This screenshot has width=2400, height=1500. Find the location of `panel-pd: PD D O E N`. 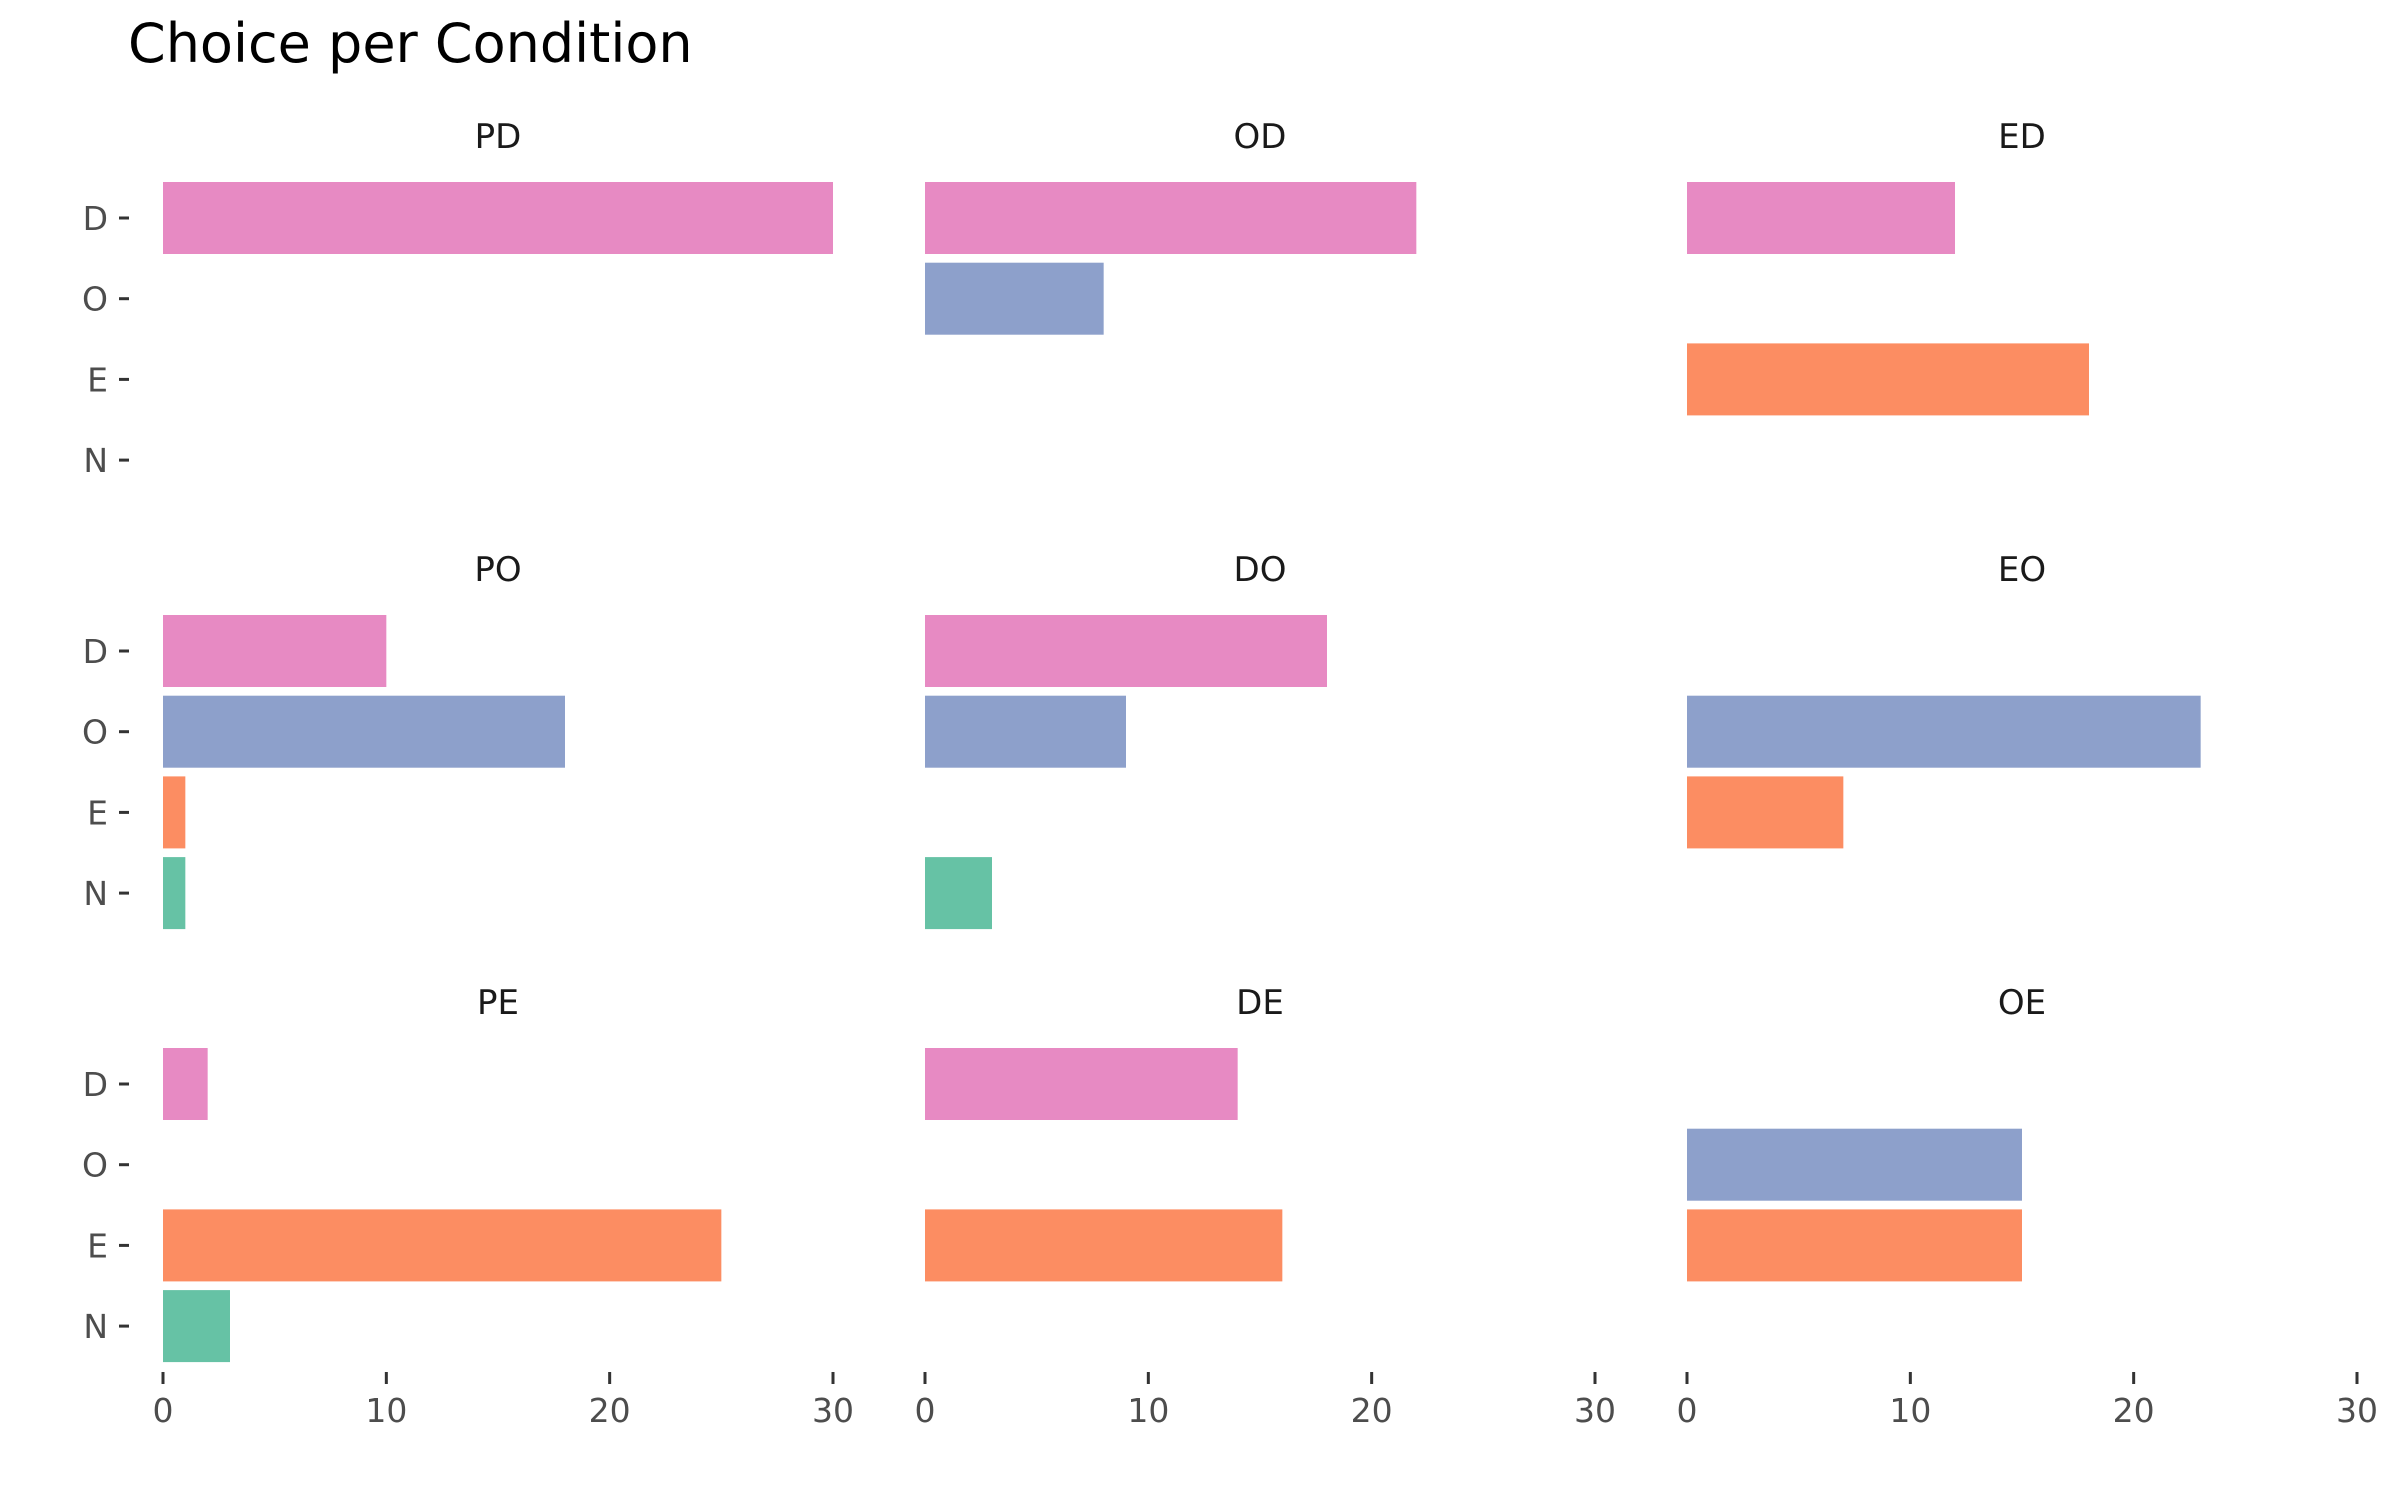

panel-pd: PD D O E N is located at coordinates (457, 298).